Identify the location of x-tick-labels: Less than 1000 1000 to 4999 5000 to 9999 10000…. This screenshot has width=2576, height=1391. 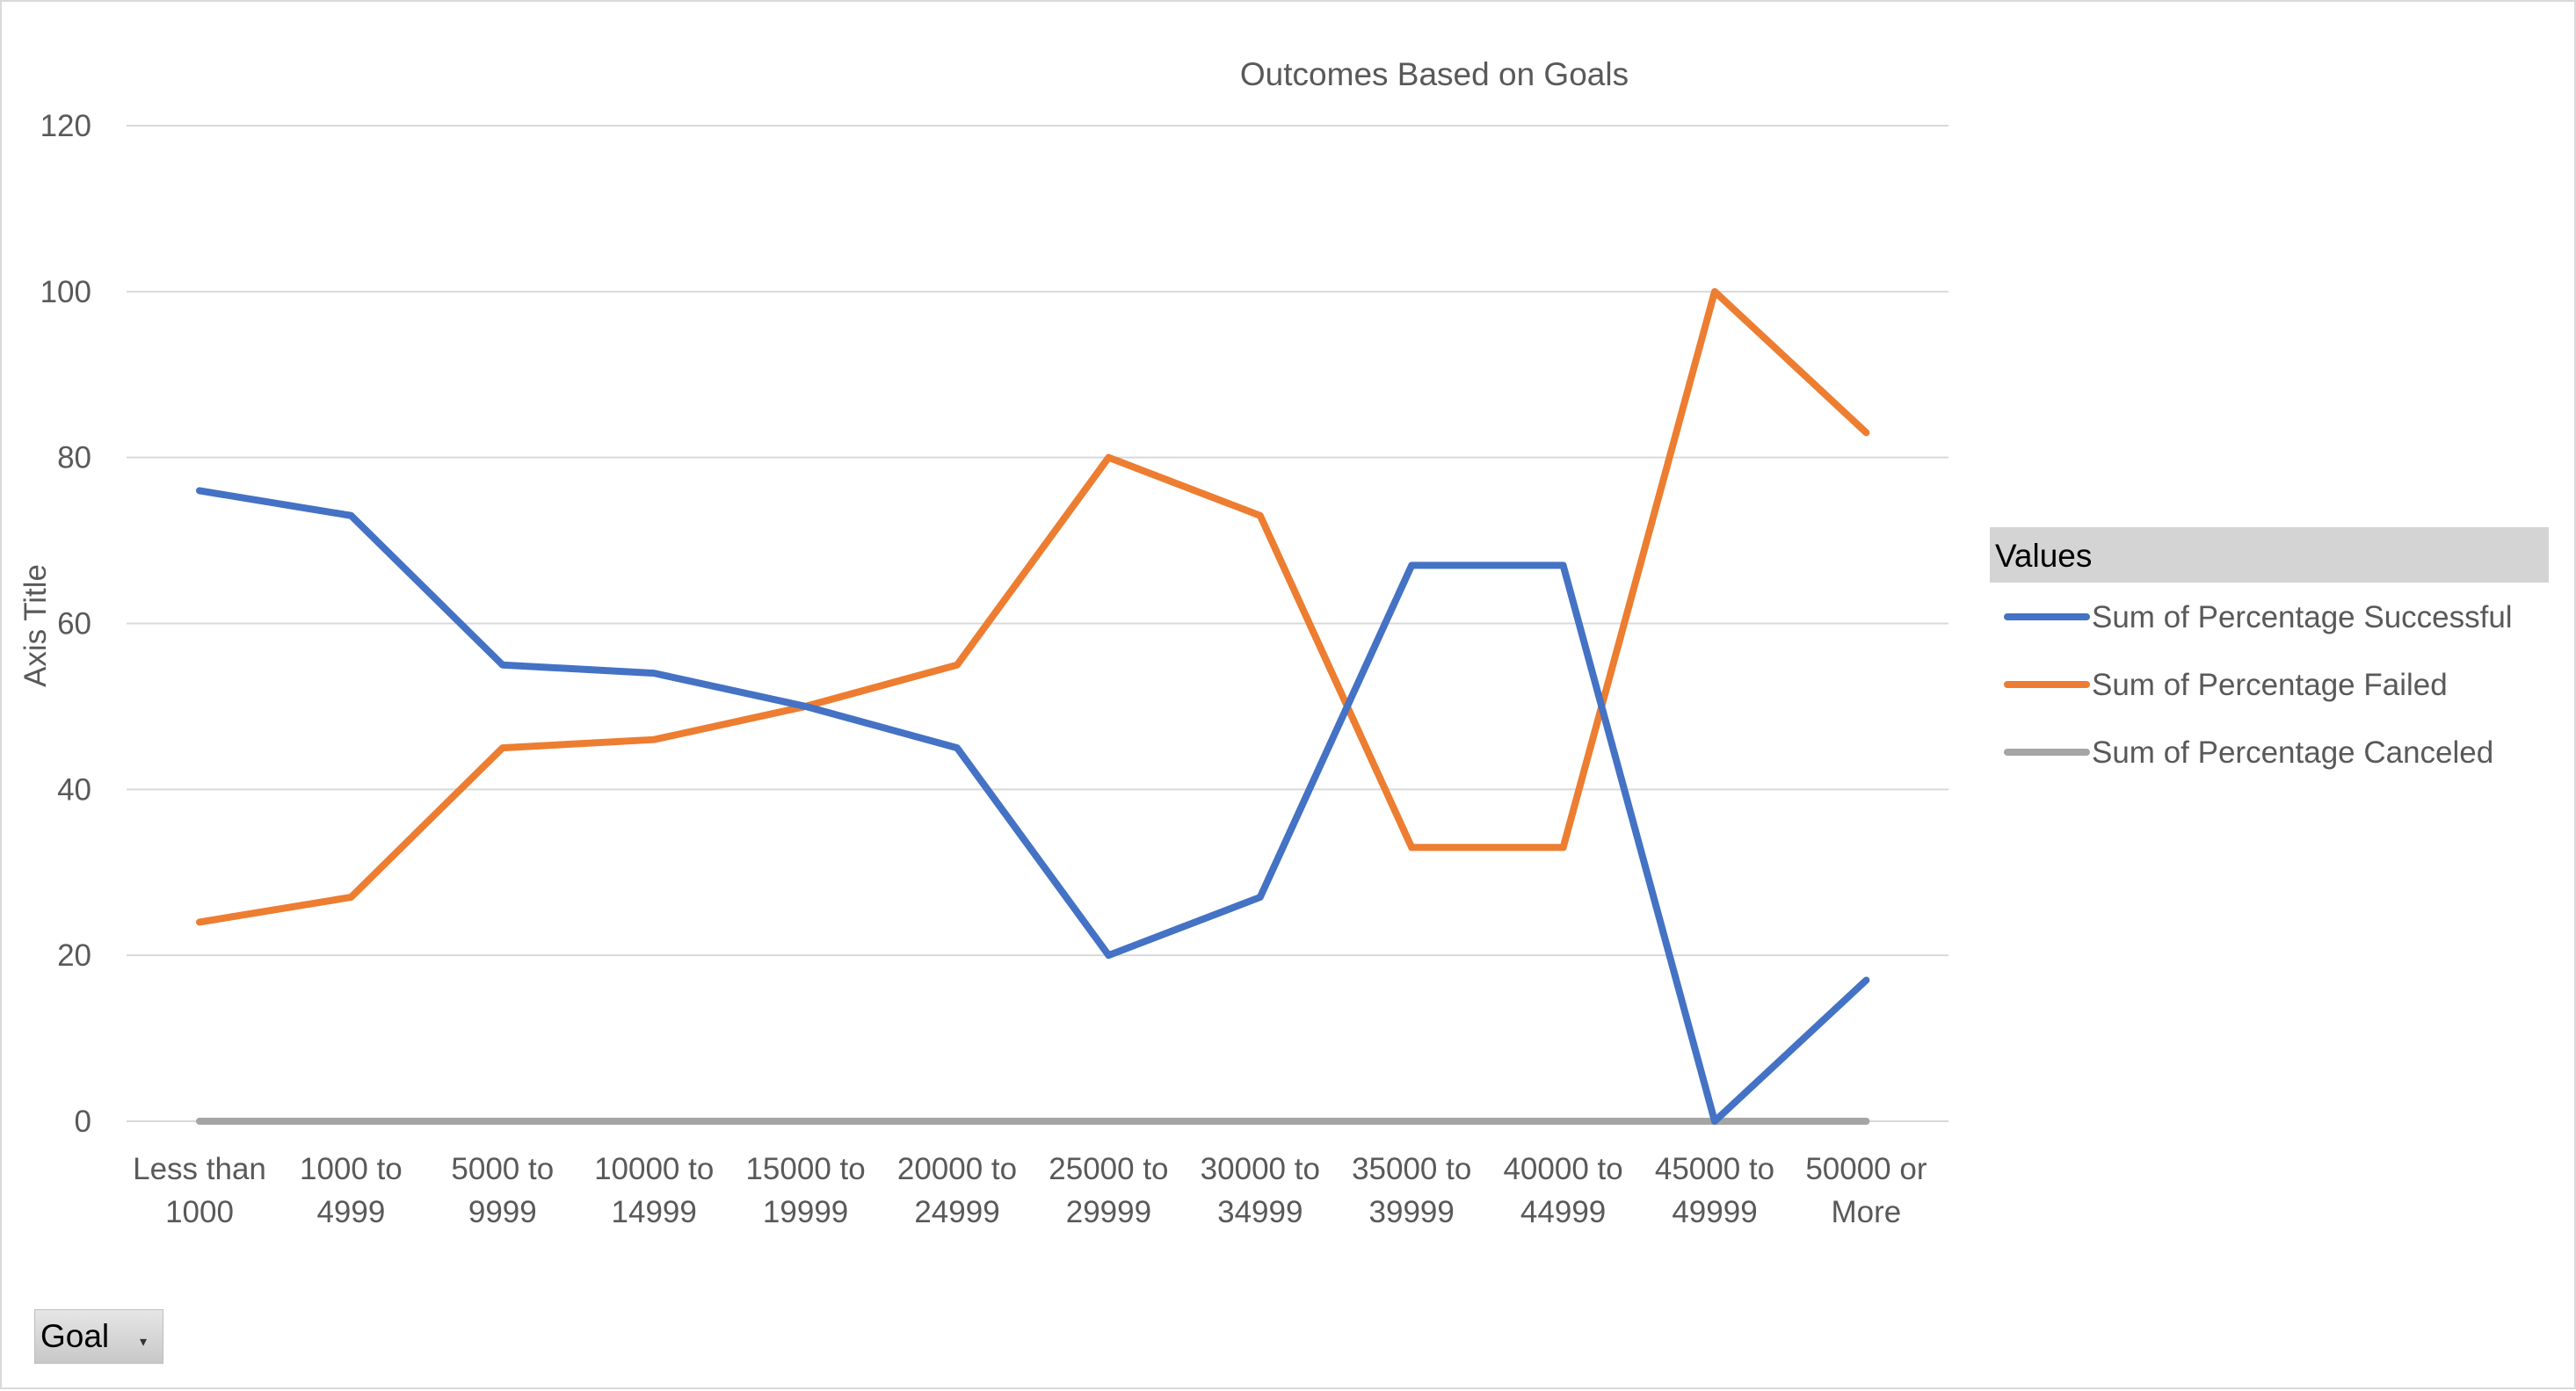
(1030, 1190).